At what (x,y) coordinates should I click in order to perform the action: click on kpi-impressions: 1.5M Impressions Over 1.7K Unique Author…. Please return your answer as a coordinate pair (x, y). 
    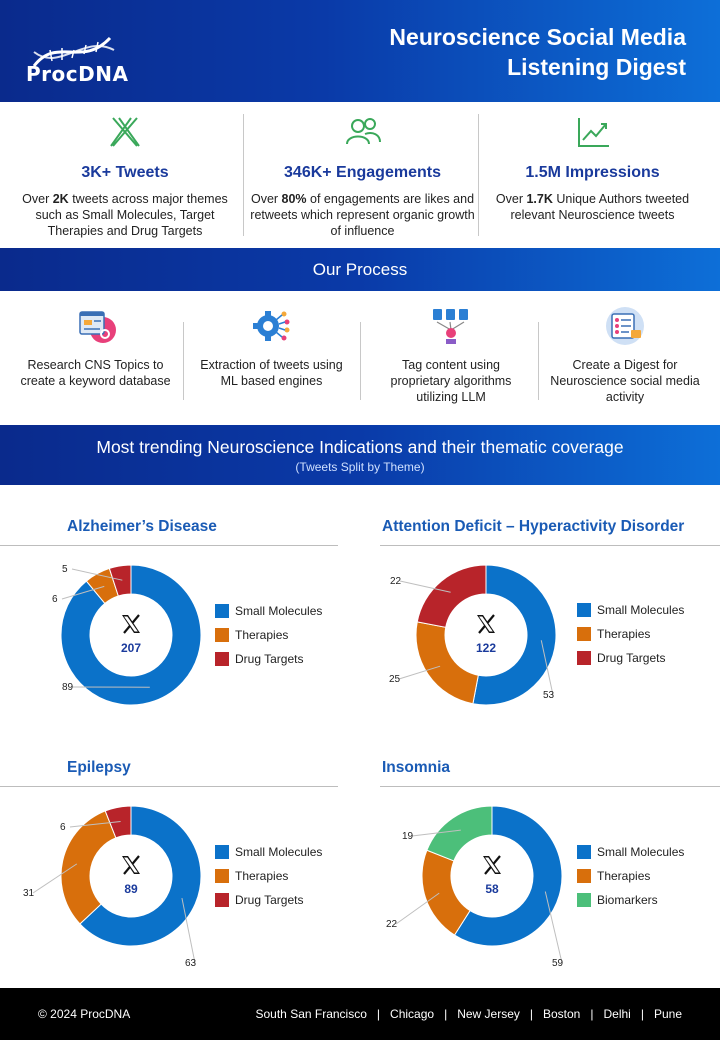
    Looking at the image, I should click on (592, 175).